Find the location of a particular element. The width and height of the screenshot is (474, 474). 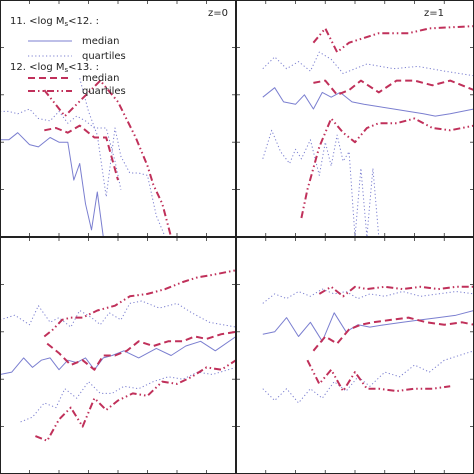

legend-group1-title: 11. <log Ms<12. : is located at coordinates (54, 22).